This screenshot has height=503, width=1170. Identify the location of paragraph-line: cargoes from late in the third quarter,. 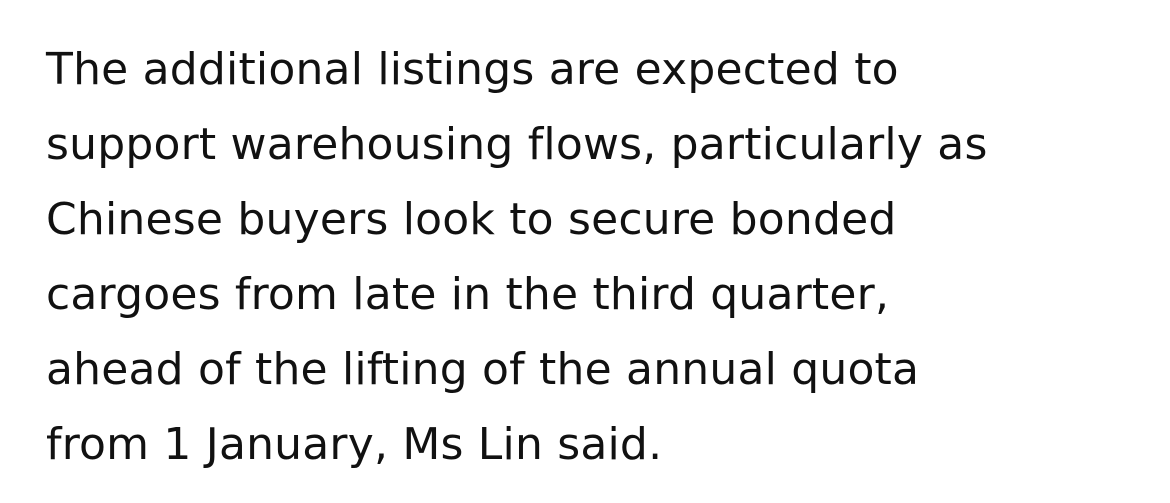
(468, 294).